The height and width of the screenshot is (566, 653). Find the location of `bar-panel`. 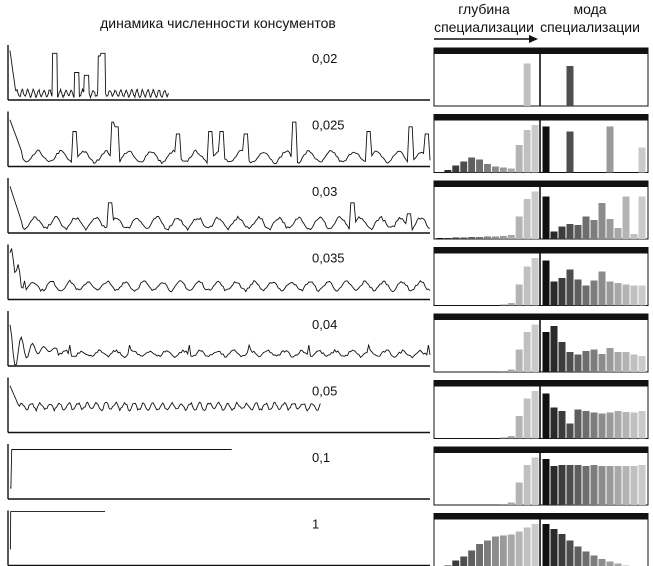

bar-panel is located at coordinates (541, 77).